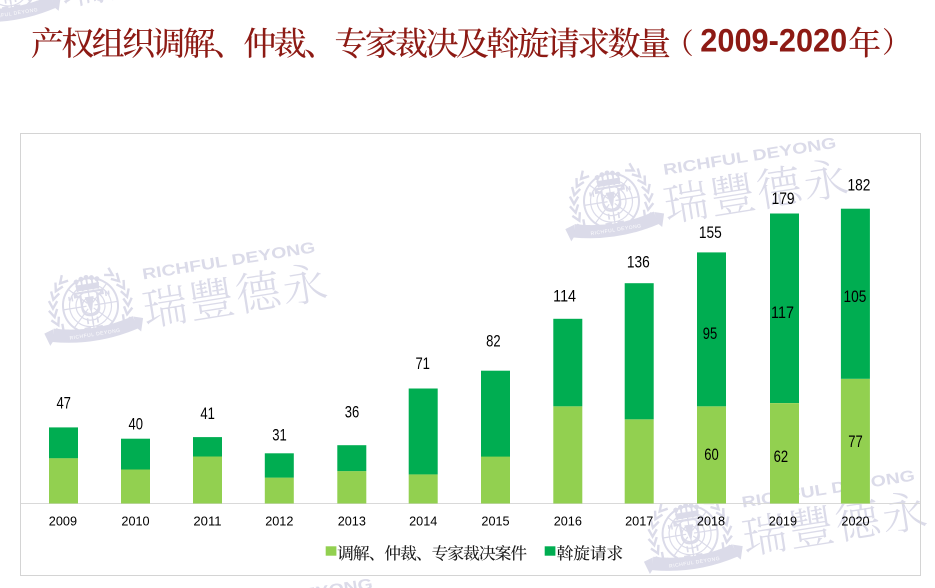 This screenshot has width=935, height=588. What do you see at coordinates (568, 521) in the screenshot?
I see `svg-text: 2016` at bounding box center [568, 521].